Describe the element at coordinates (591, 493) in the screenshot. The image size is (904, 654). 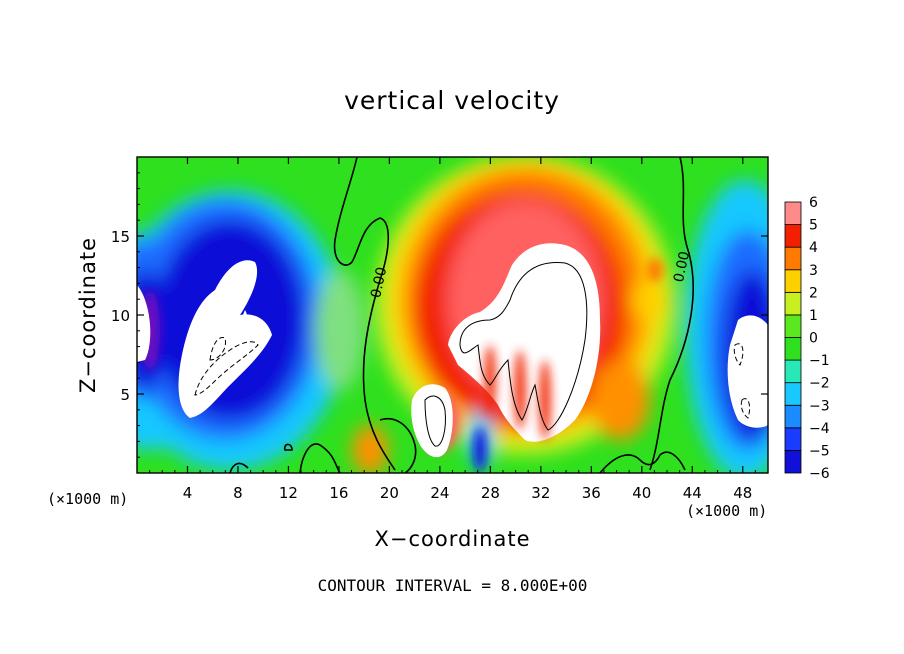
I see `x-tick-label: 36` at that location.